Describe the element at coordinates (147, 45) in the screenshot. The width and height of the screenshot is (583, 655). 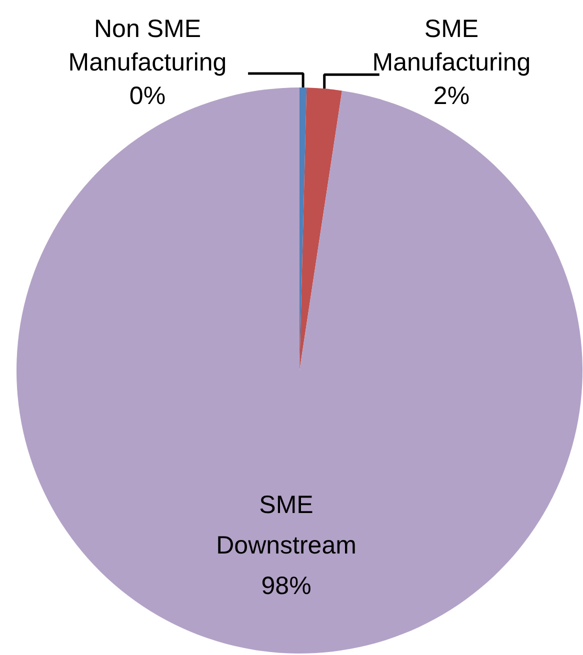
I see `slice-label: Non SME Manufacturing` at that location.